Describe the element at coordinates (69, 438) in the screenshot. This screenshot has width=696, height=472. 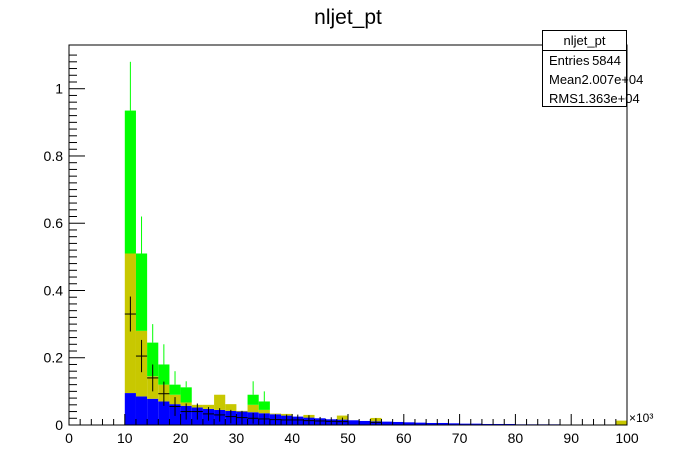
I see `x-tick-label: 0` at that location.